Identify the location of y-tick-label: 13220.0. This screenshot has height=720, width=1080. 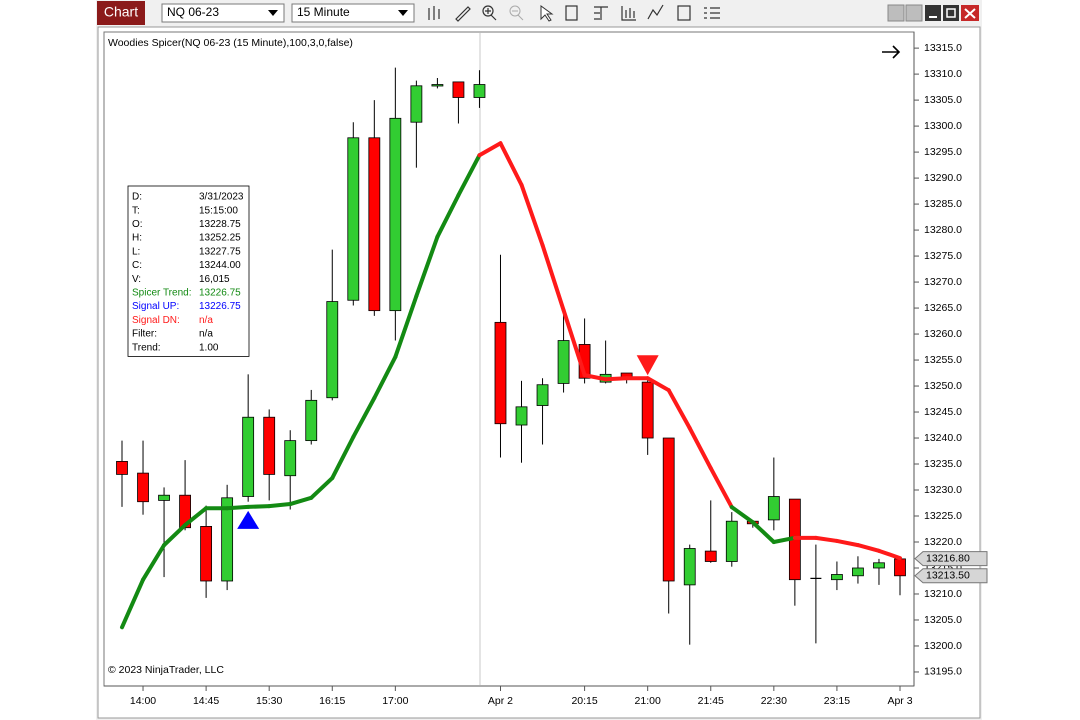
(943, 542).